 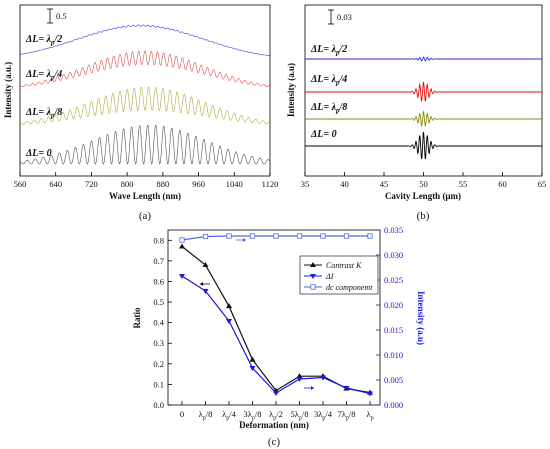 I want to click on panel-c-axis-arrows, so click(x=257, y=314).